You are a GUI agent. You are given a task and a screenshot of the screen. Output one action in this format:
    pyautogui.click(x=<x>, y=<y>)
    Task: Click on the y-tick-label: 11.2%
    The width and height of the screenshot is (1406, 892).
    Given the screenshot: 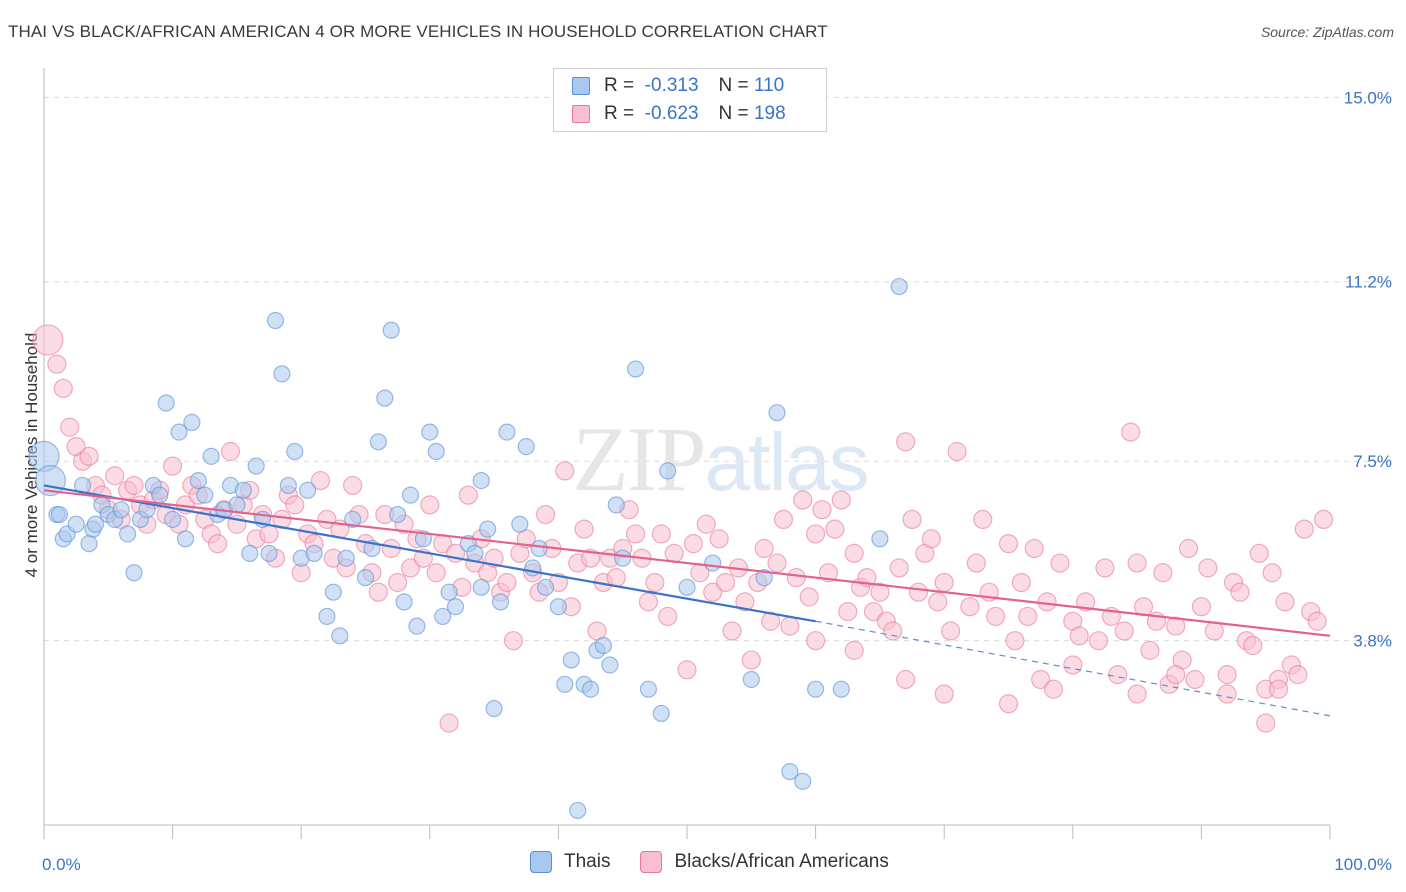 What is the action you would take?
    pyautogui.click(x=1368, y=282)
    